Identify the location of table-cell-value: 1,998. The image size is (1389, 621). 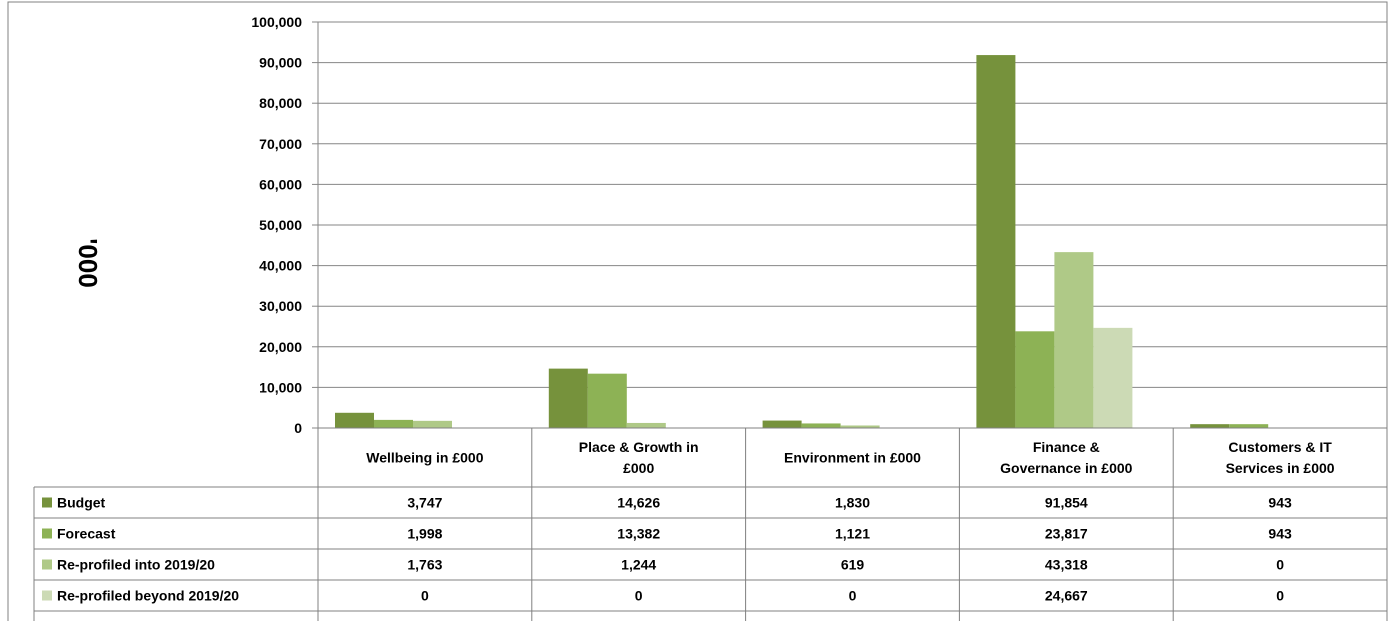
(424, 534).